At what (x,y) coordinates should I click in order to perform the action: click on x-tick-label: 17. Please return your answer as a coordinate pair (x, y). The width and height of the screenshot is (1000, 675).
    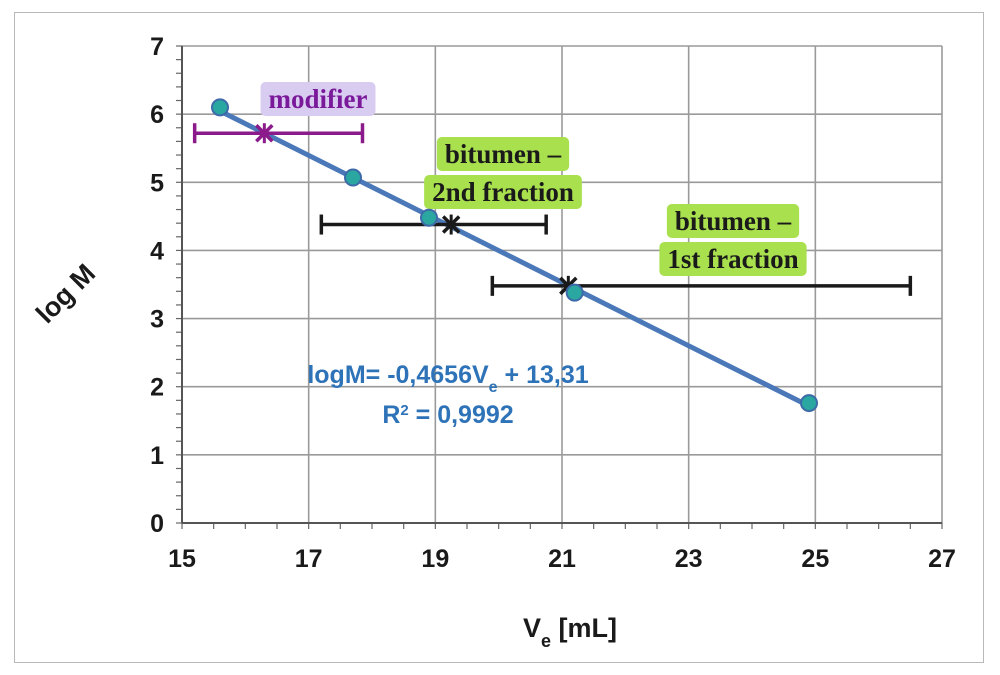
    Looking at the image, I should click on (309, 559).